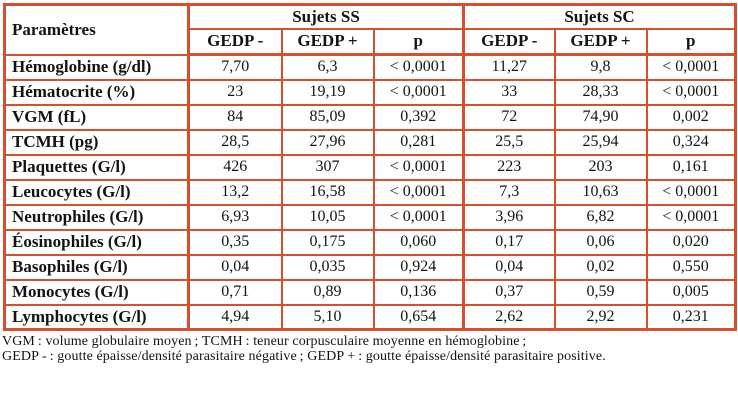 This screenshot has height=403, width=738. I want to click on value-cell: 28,5, so click(235, 142).